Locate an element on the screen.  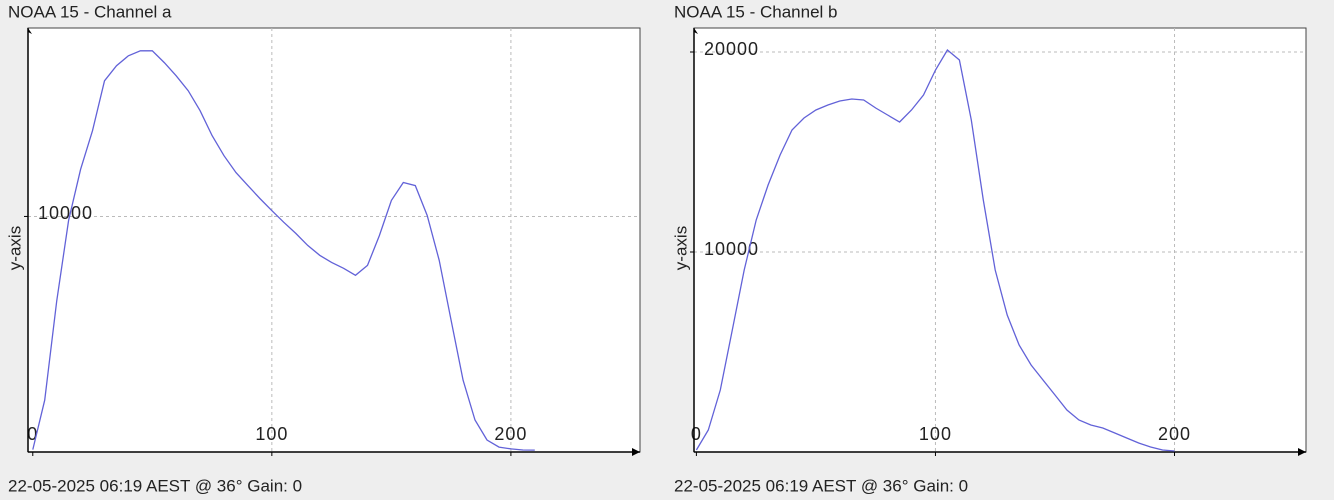
y-tick-label: 20000 is located at coordinates (731, 49).